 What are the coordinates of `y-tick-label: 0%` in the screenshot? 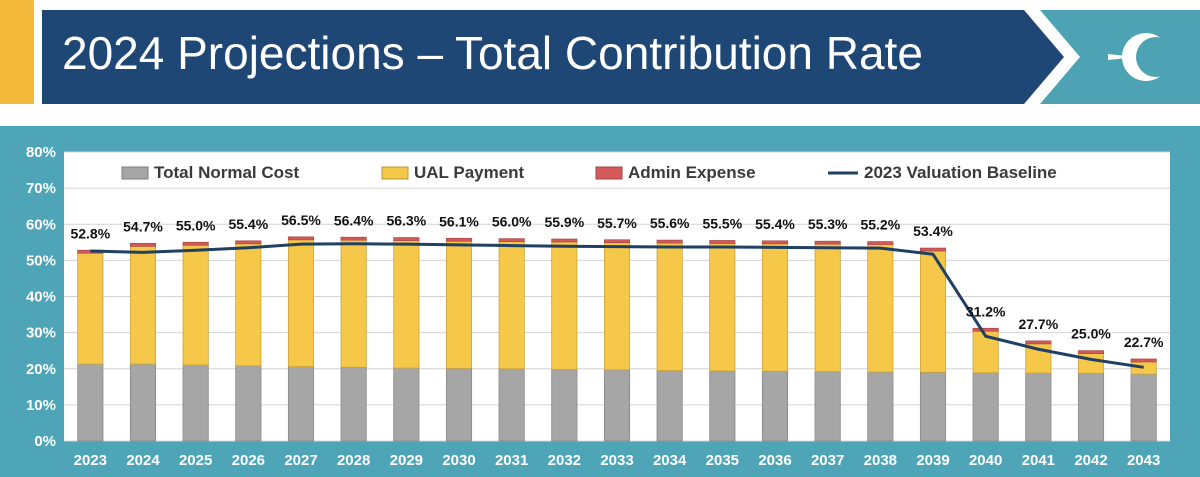 It's located at (45, 441).